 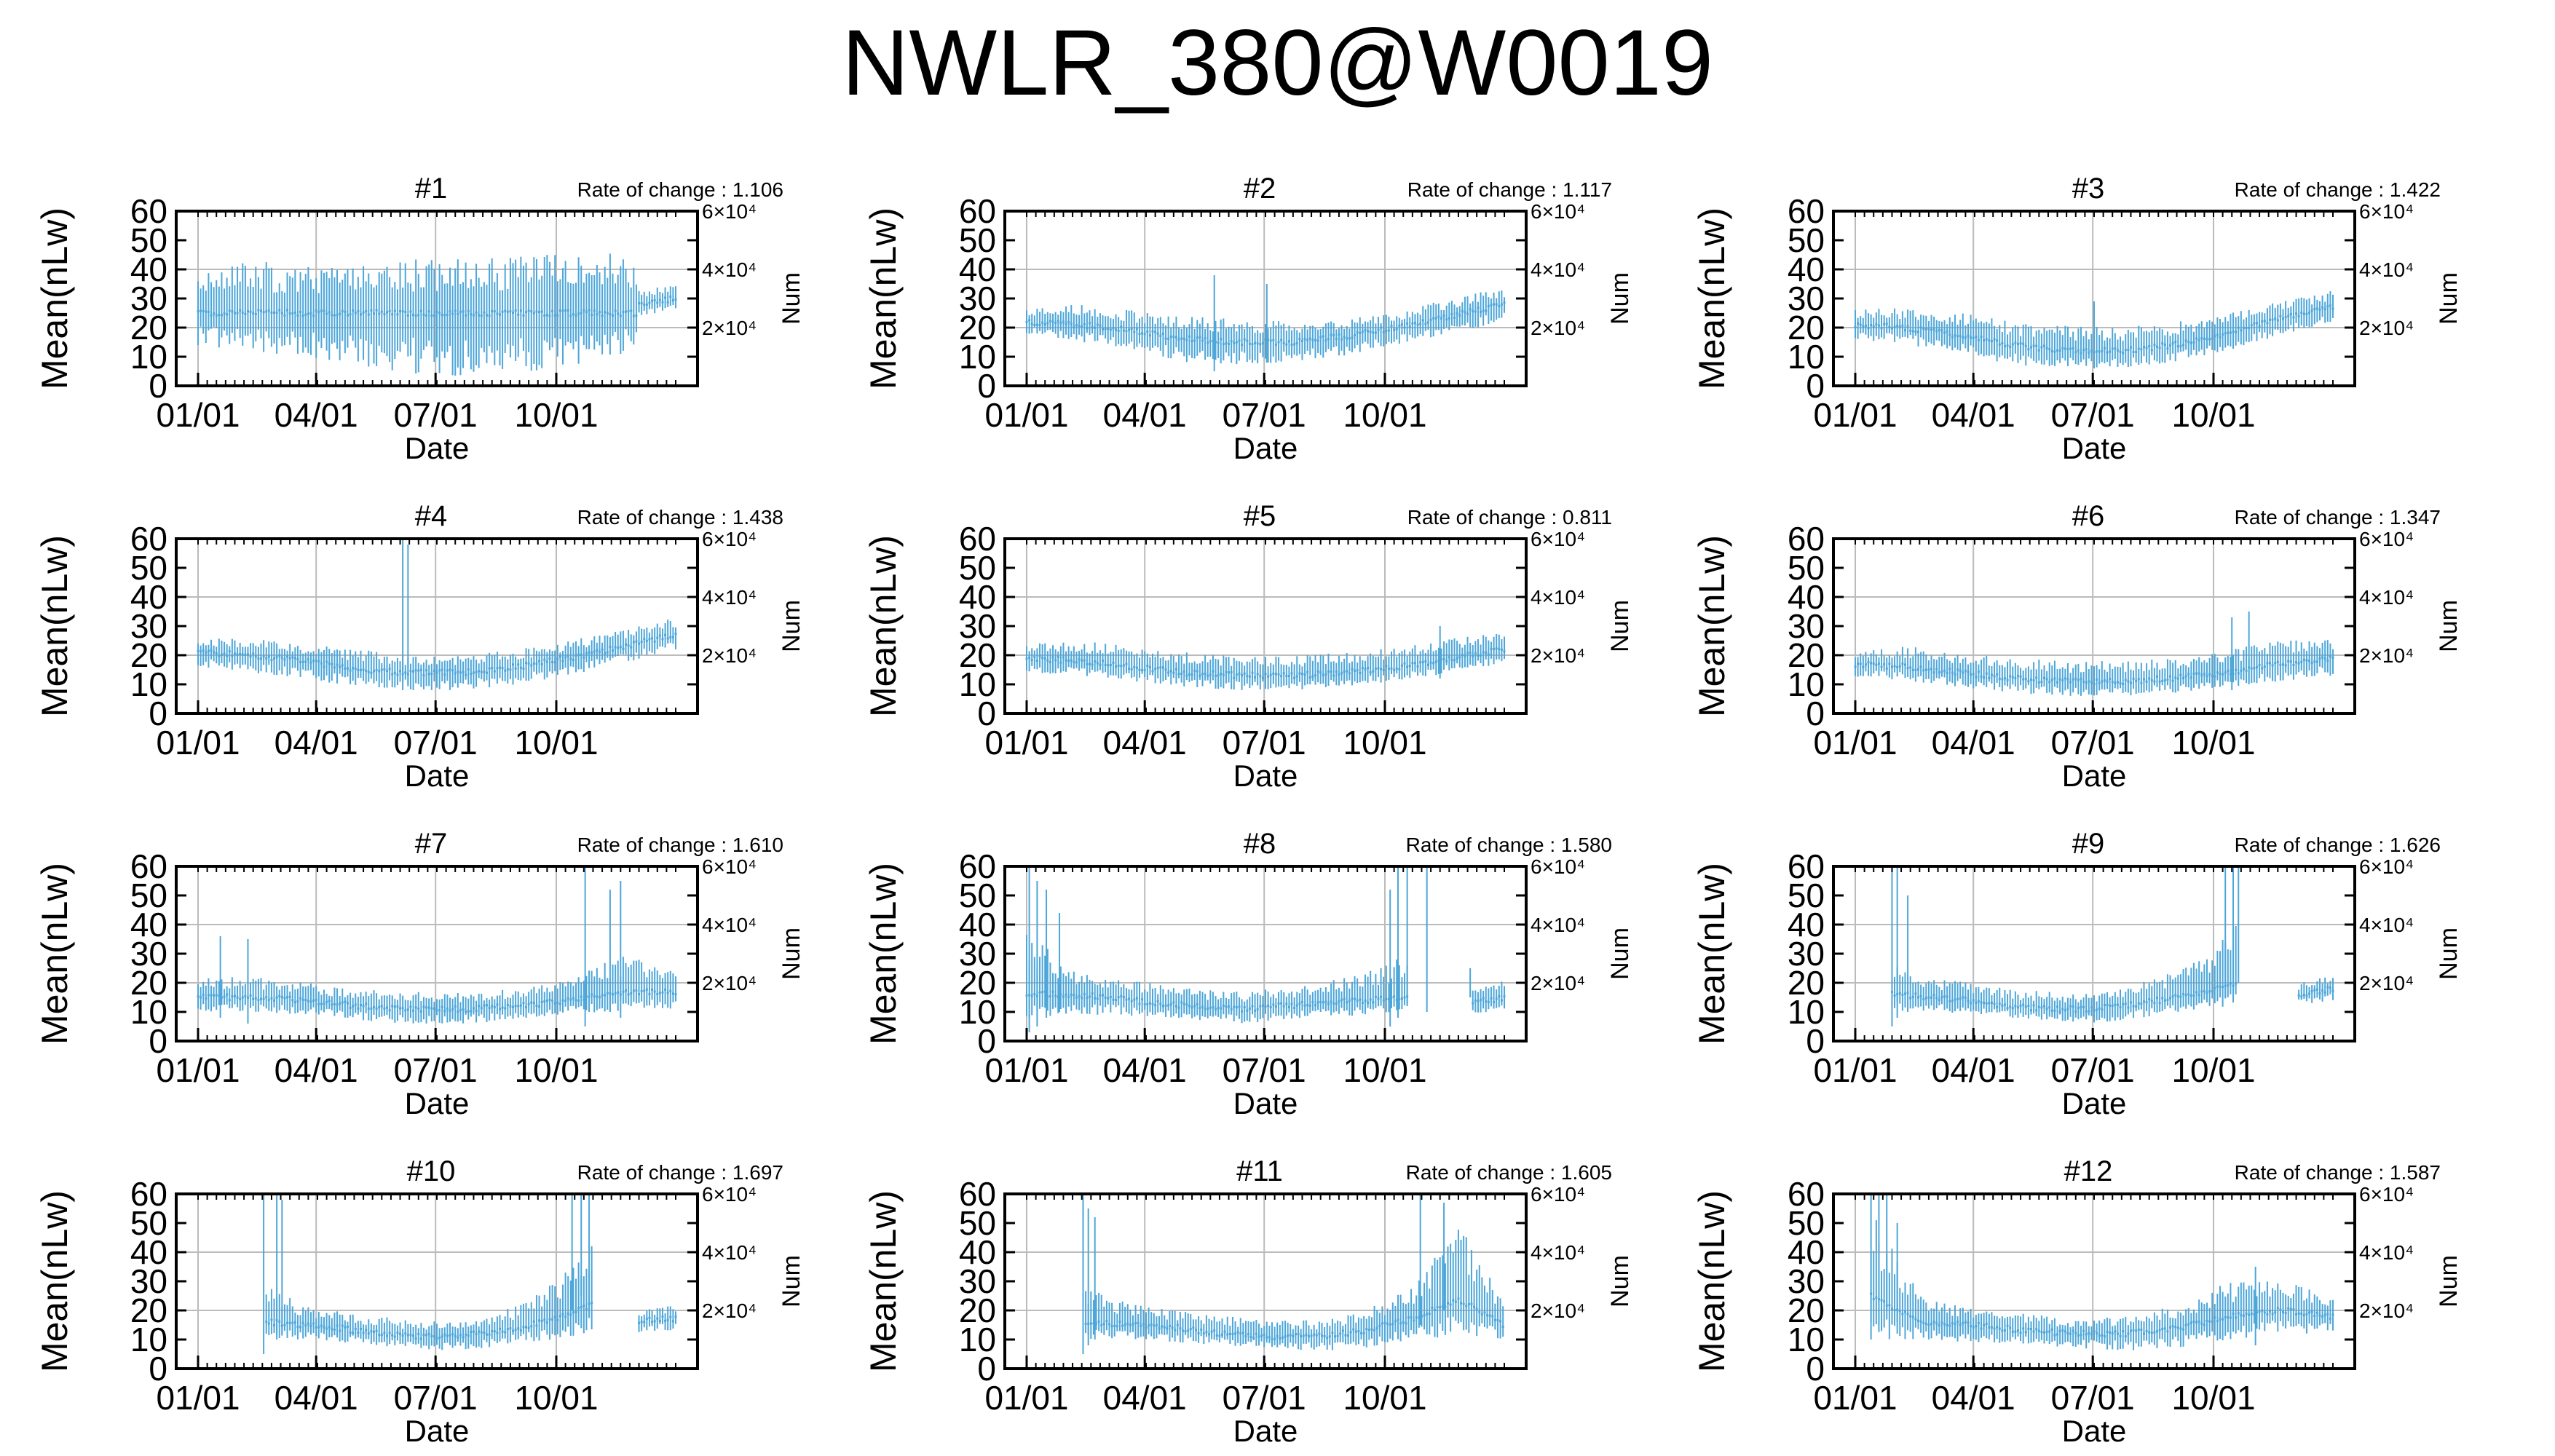 What do you see at coordinates (791, 298) in the screenshot?
I see `y2-axis-label: Num` at bounding box center [791, 298].